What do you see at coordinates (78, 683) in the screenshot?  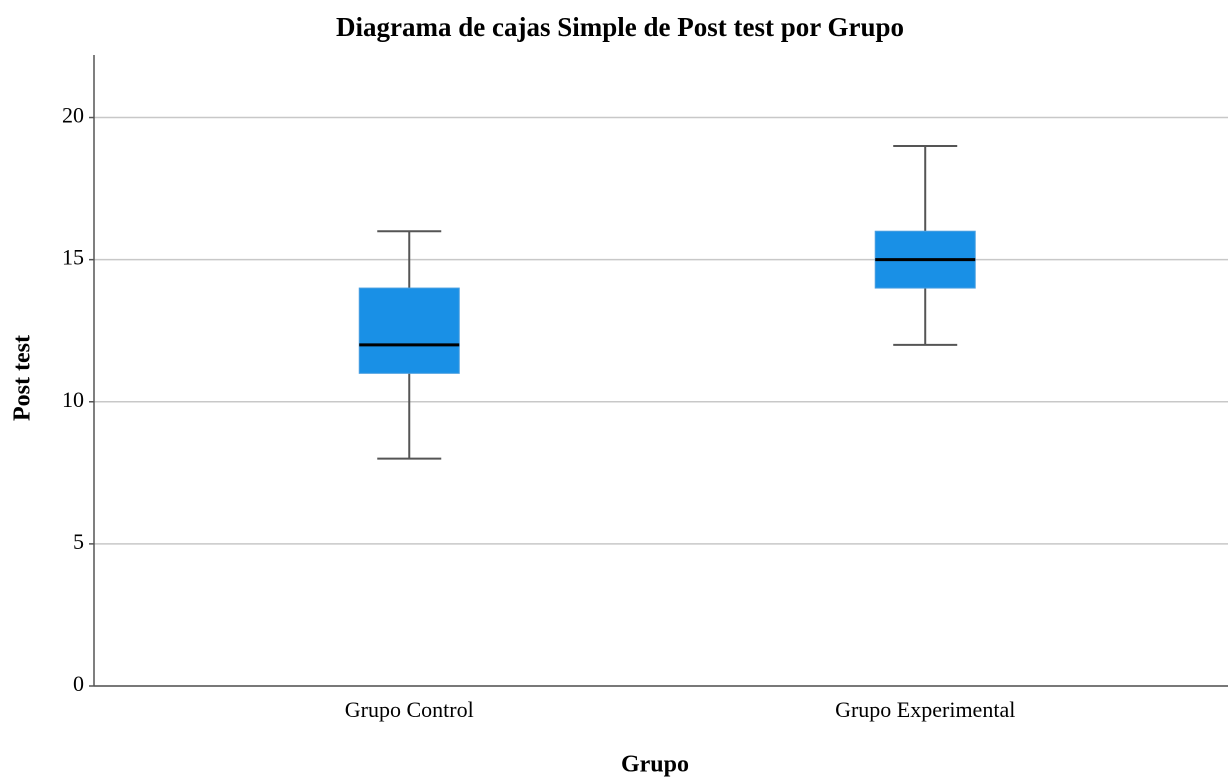 I see `y-tick-label: 0` at bounding box center [78, 683].